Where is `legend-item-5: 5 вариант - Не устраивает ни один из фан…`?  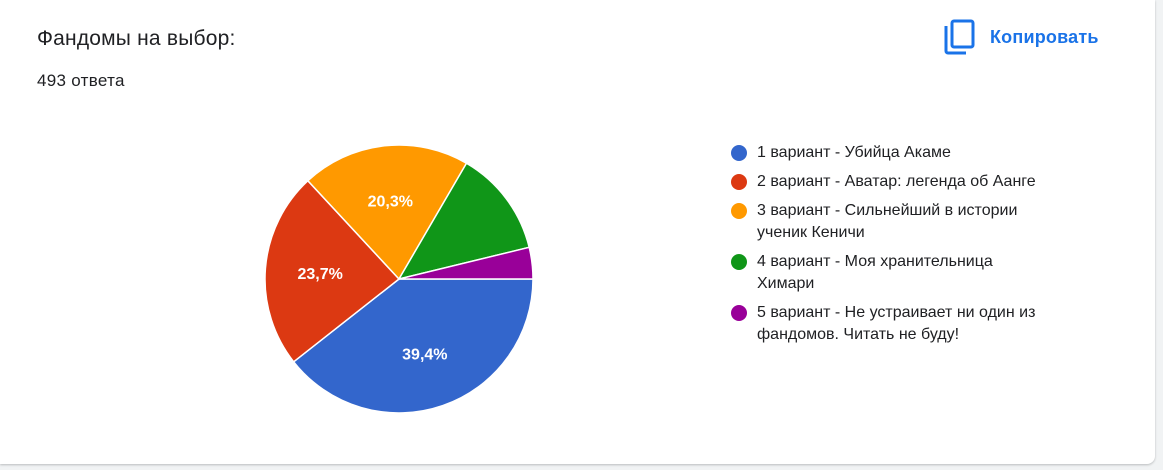 legend-item-5: 5 вариант - Не устраивает ни один из фан… is located at coordinates (891, 324).